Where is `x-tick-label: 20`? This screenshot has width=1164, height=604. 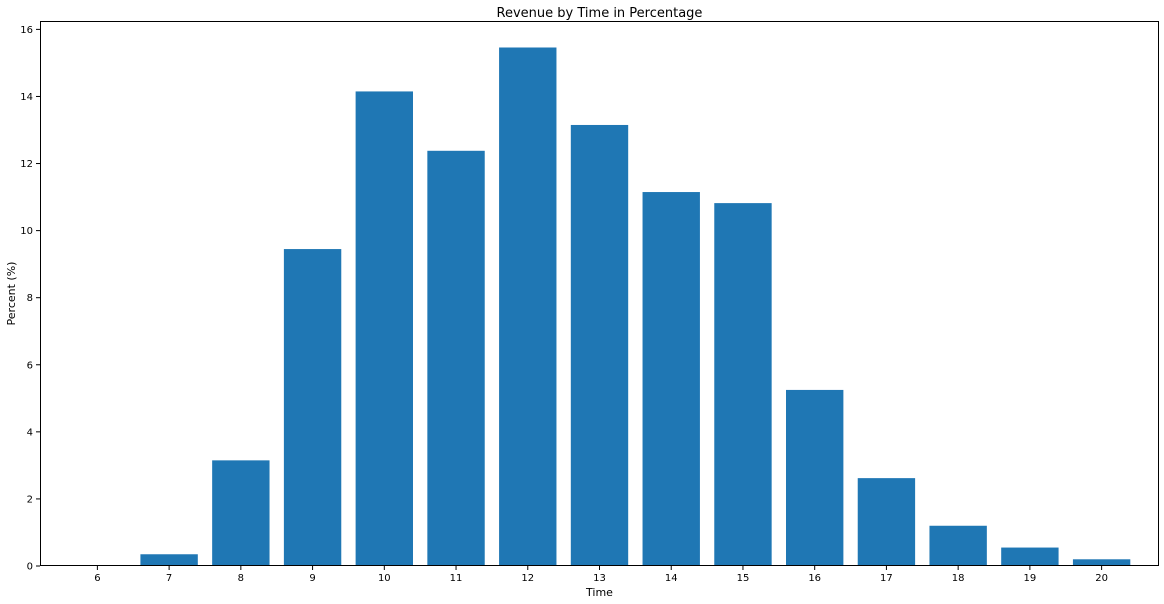 x-tick-label: 20 is located at coordinates (1101, 578).